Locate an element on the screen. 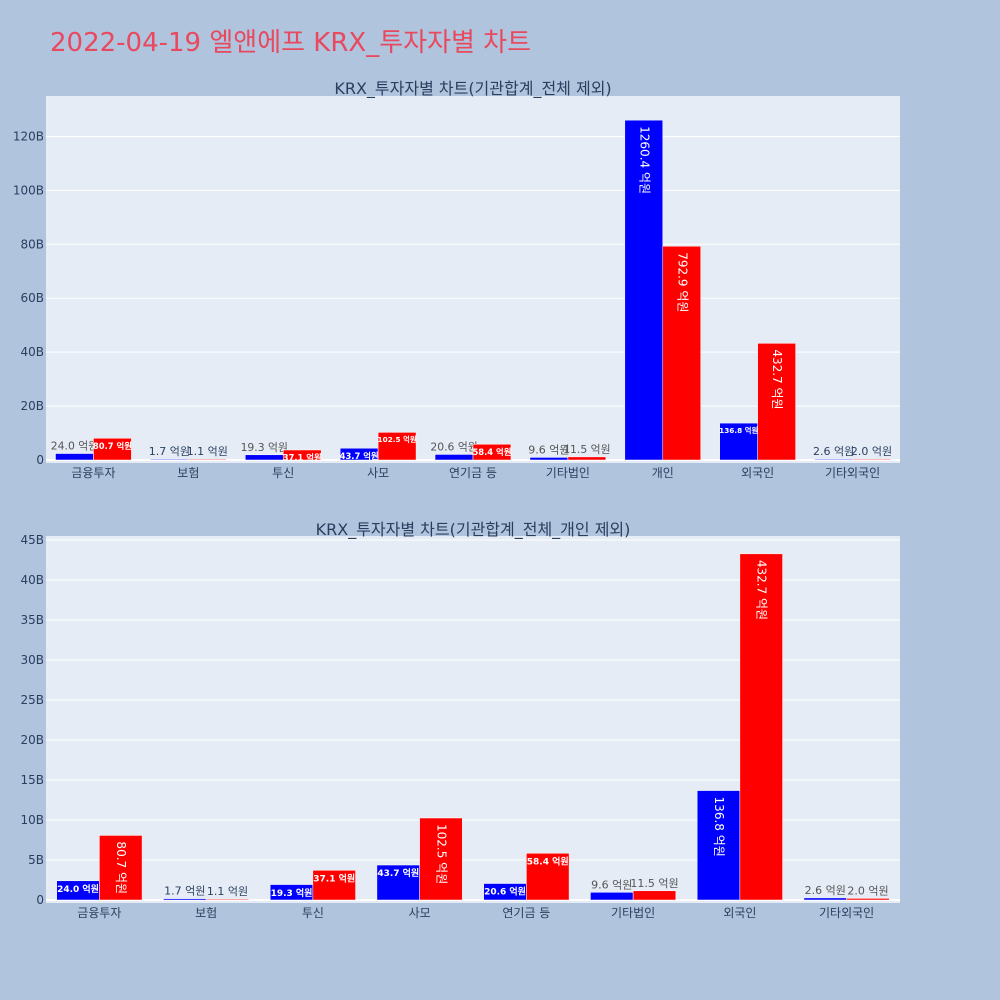 The image size is (1000, 1000). y-tick-label: 5B is located at coordinates (36, 860).